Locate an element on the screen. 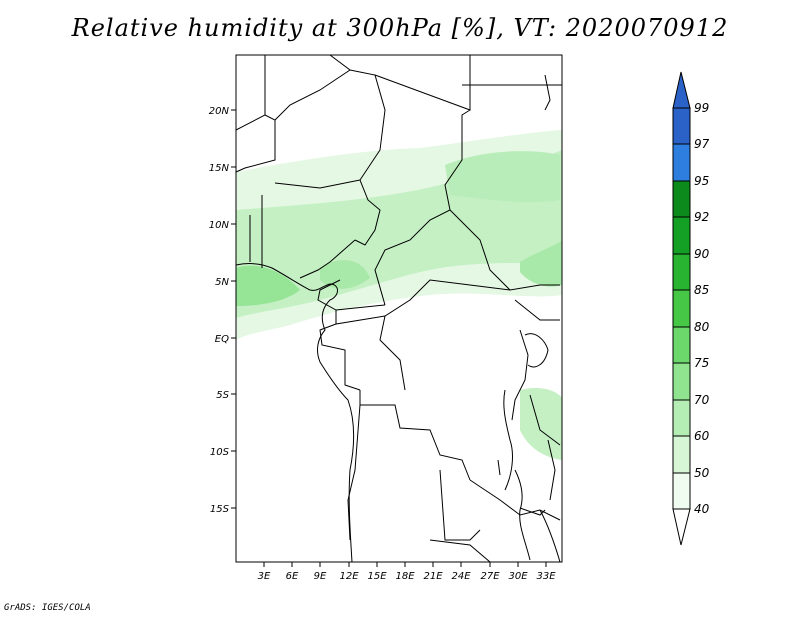  colorbar: 99 97 95 92 90 85 80 75 70 60 50 40 is located at coordinates (691, 308).